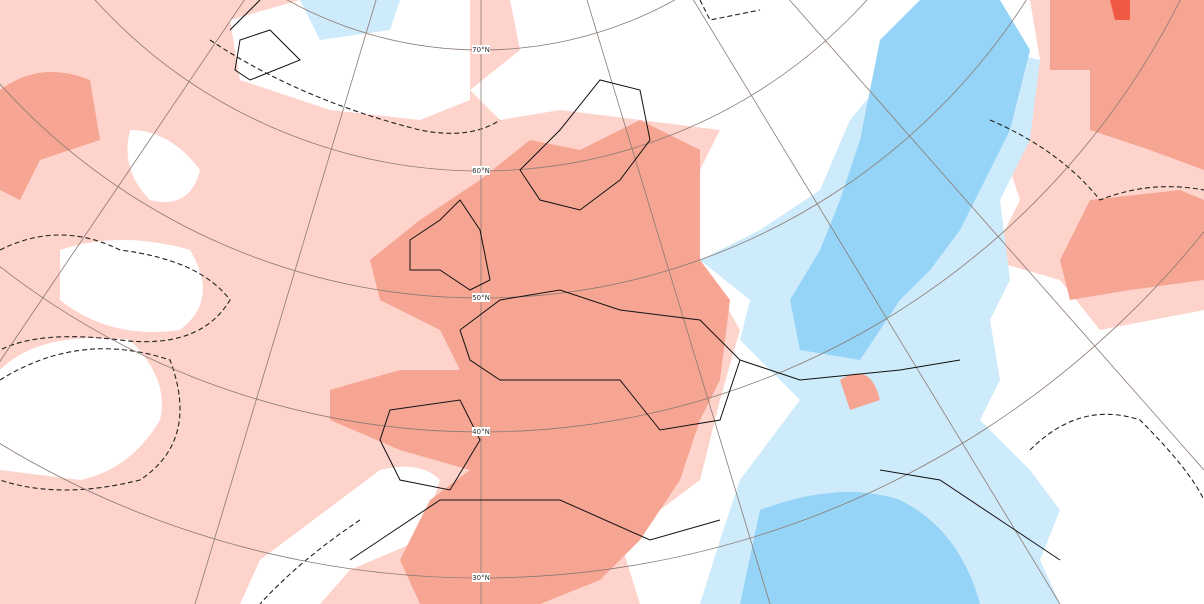 This screenshot has height=604, width=1204. What do you see at coordinates (481, 313) in the screenshot?
I see `latitude-labels: 70°N 60°N 50°N 40°N 30°N` at bounding box center [481, 313].